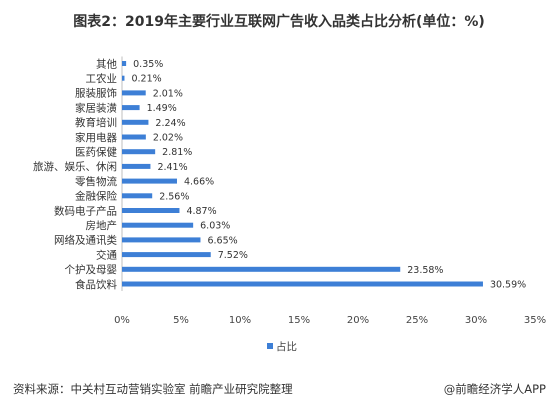  Describe the element at coordinates (425, 270) in the screenshot. I see `value-label: 23.58%` at that location.